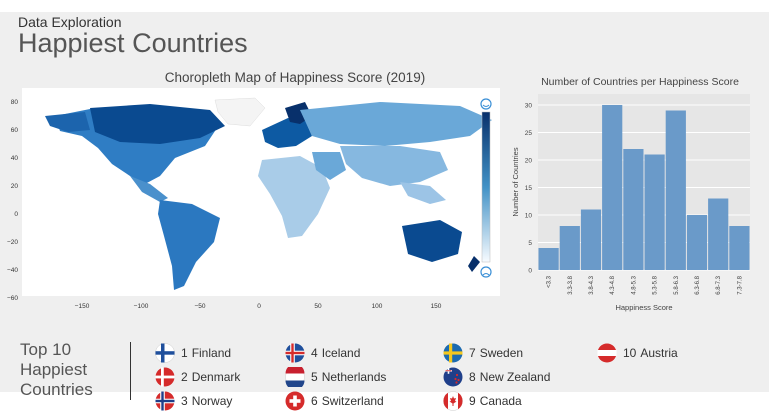  What do you see at coordinates (329, 166) in the screenshot?
I see `middle-east` at bounding box center [329, 166].